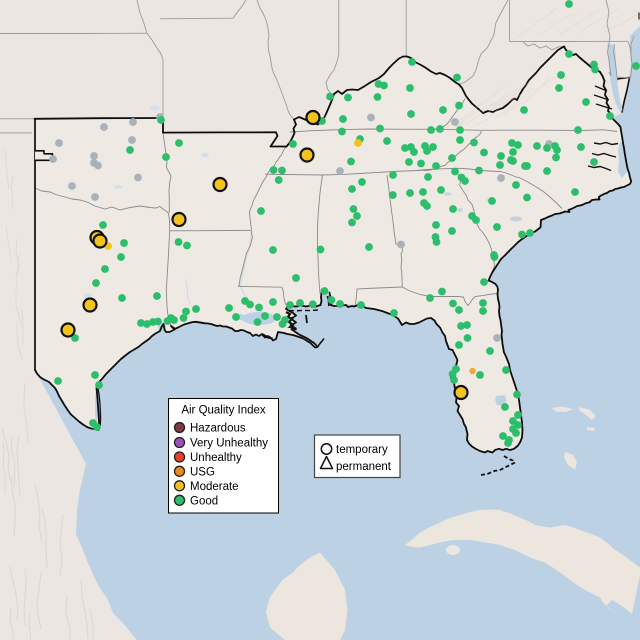 The height and width of the screenshot is (640, 640). What do you see at coordinates (202, 472) in the screenshot?
I see `svg-text: USG` at bounding box center [202, 472].